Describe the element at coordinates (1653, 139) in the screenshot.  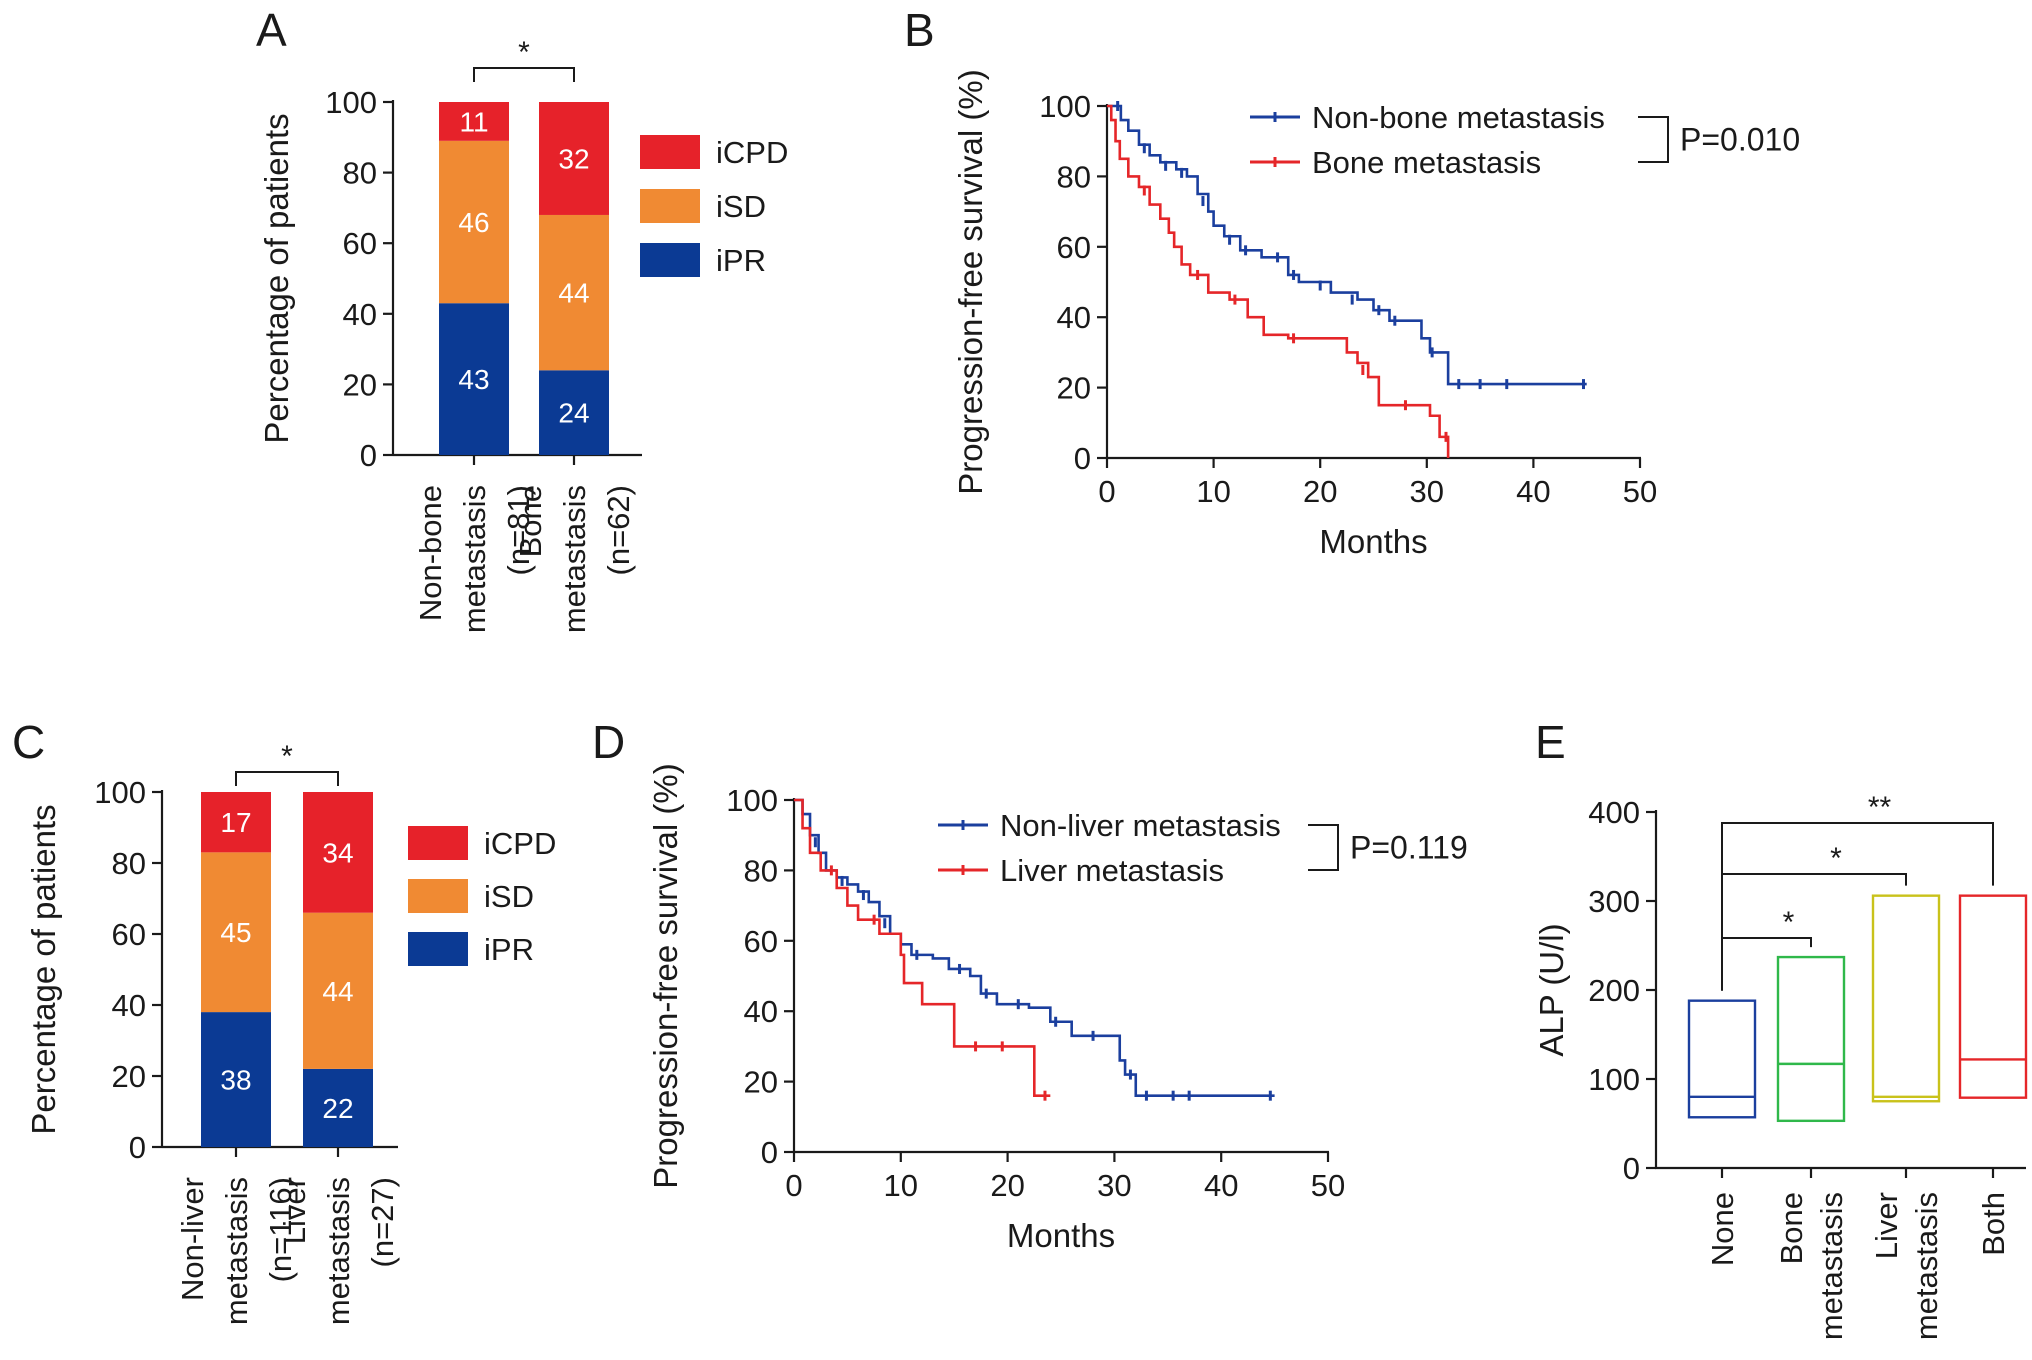
I see `pvalue-bracket` at that location.